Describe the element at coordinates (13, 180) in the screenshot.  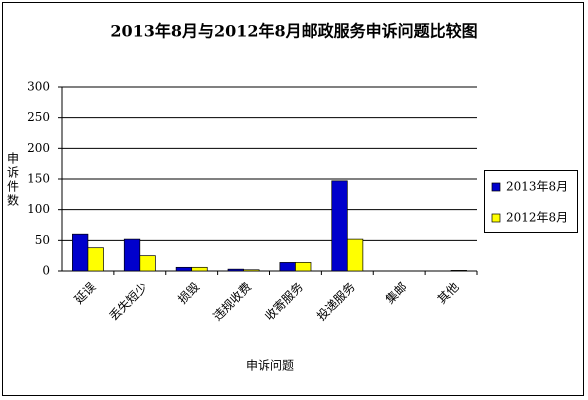
I see `y-axis-label: 申诉件数` at that location.